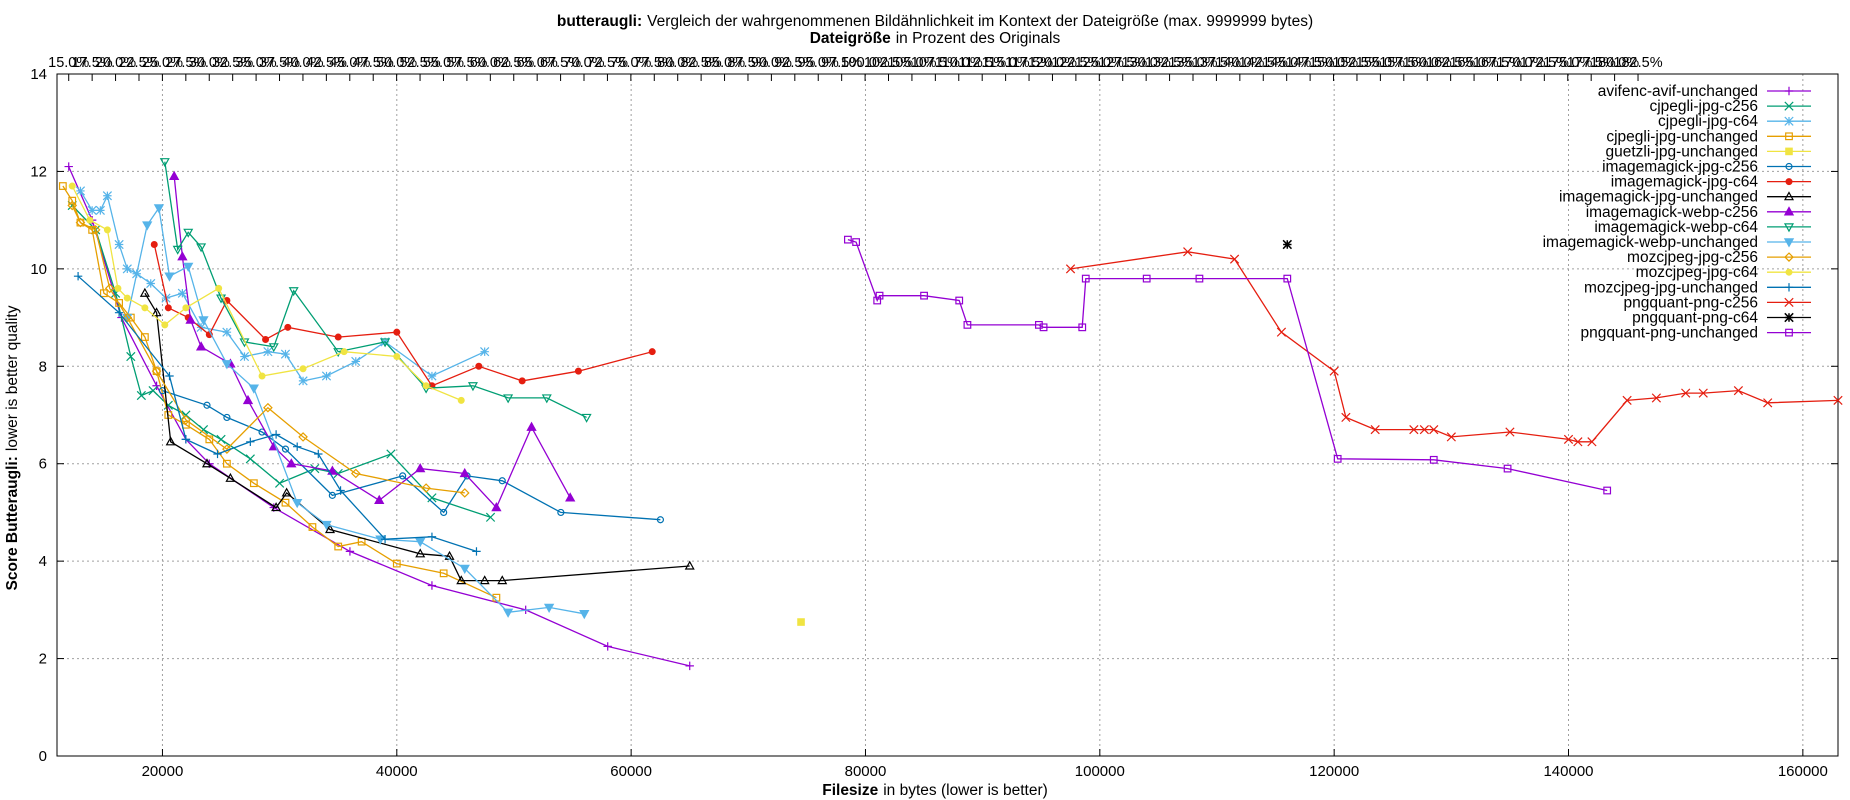 The width and height of the screenshot is (1850, 800). I want to click on x2-tick-label: 67.5%, so click(560, 63).